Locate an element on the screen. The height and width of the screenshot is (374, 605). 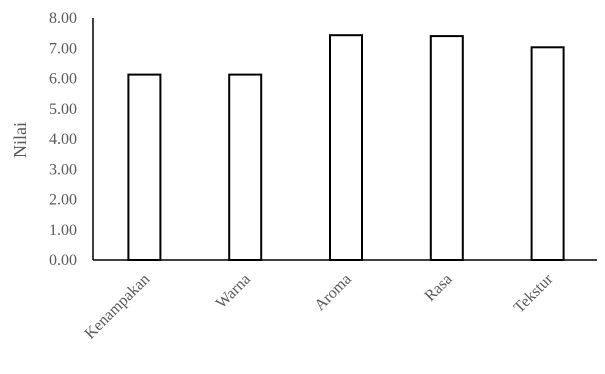
y-tick-label: 1.00 is located at coordinates (63, 230).